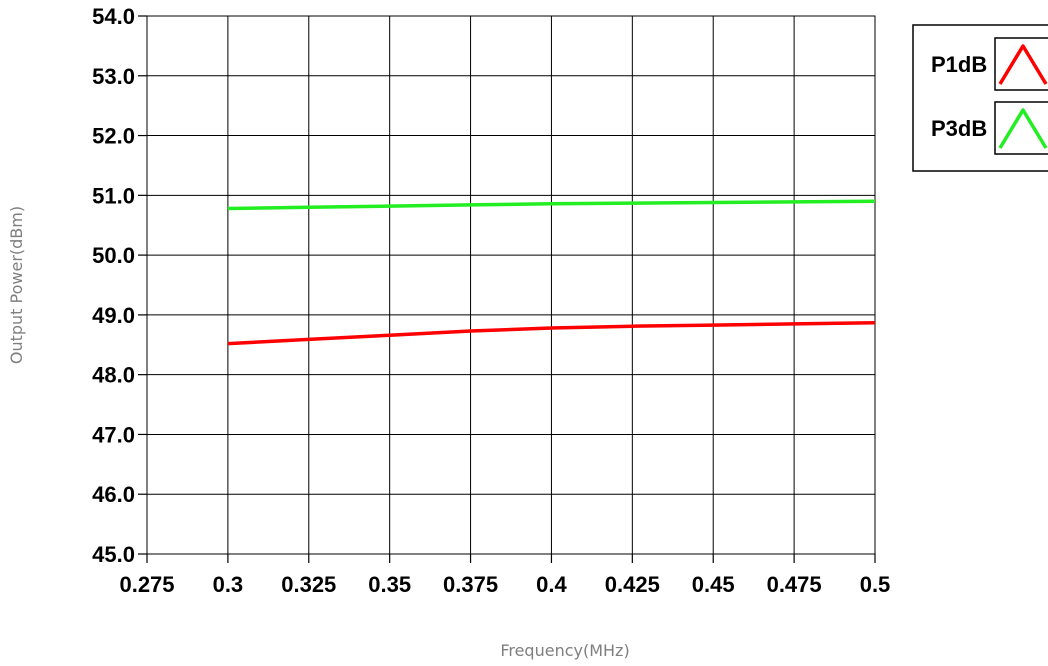 The width and height of the screenshot is (1048, 666). I want to click on y-tick-label: 52.0, so click(113, 136).